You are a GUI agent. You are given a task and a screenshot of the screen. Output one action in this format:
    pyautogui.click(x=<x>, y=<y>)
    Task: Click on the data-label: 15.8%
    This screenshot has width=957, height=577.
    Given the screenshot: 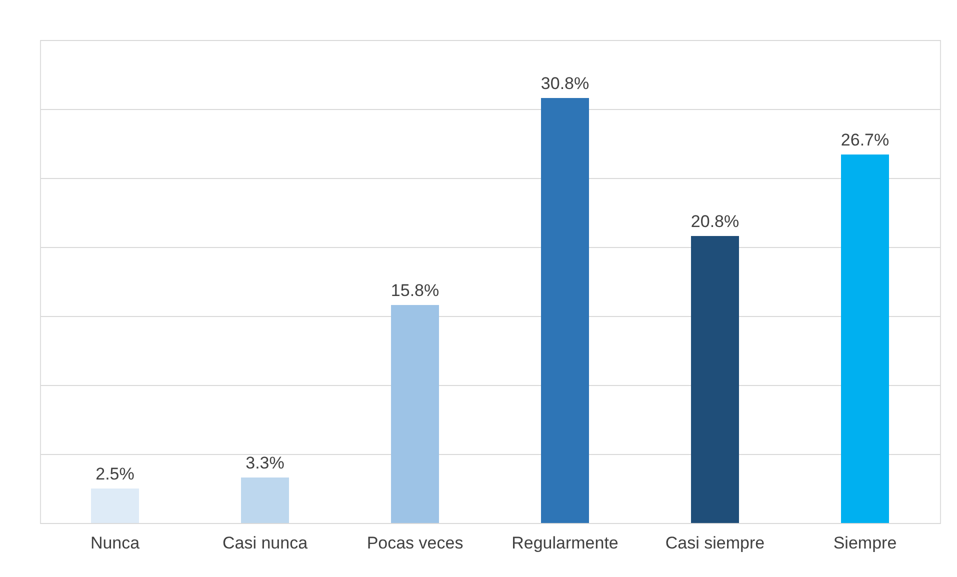 What is the action you would take?
    pyautogui.click(x=415, y=290)
    